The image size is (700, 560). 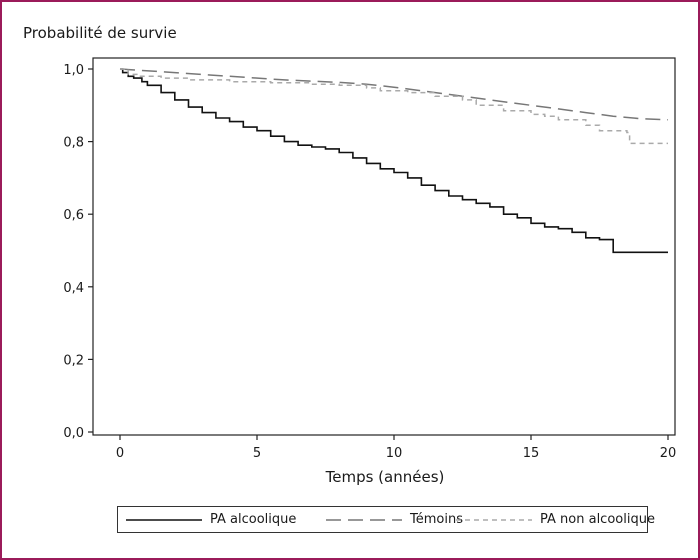 What do you see at coordinates (78, 252) in the screenshot?
I see `y-ticks: 0,0 0,2 0,4 0,6 0,8 1,0` at bounding box center [78, 252].